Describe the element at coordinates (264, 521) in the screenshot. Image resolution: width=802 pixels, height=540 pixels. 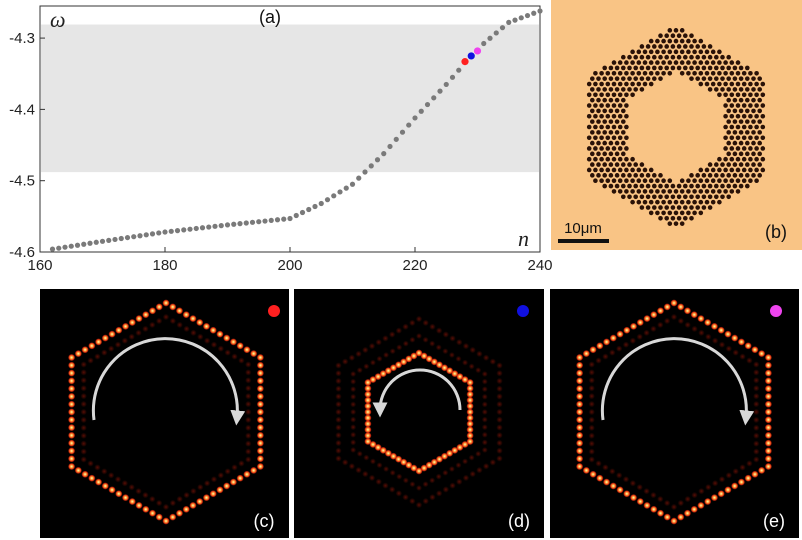
I see `panel-c-label: (c)` at that location.